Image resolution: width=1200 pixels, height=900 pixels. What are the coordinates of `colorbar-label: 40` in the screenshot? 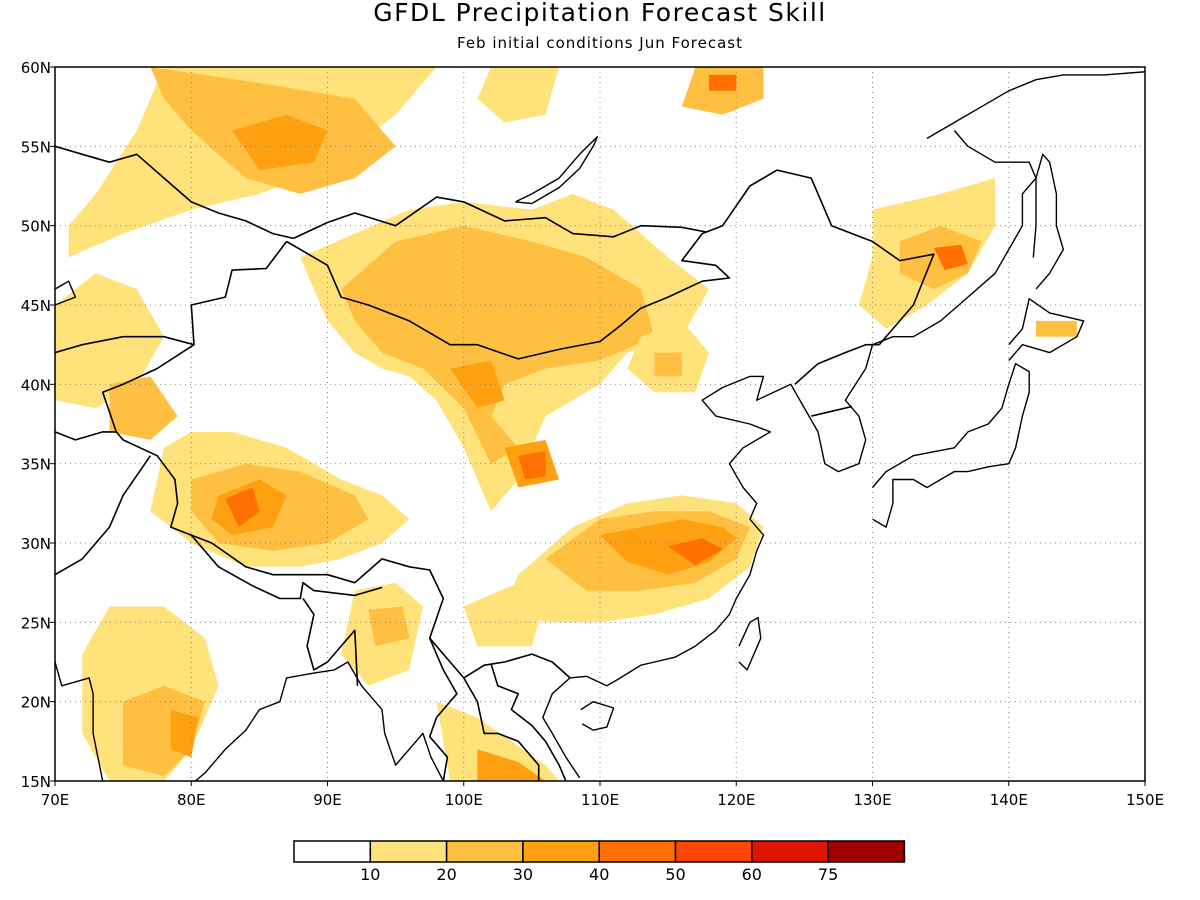 It's located at (599, 874).